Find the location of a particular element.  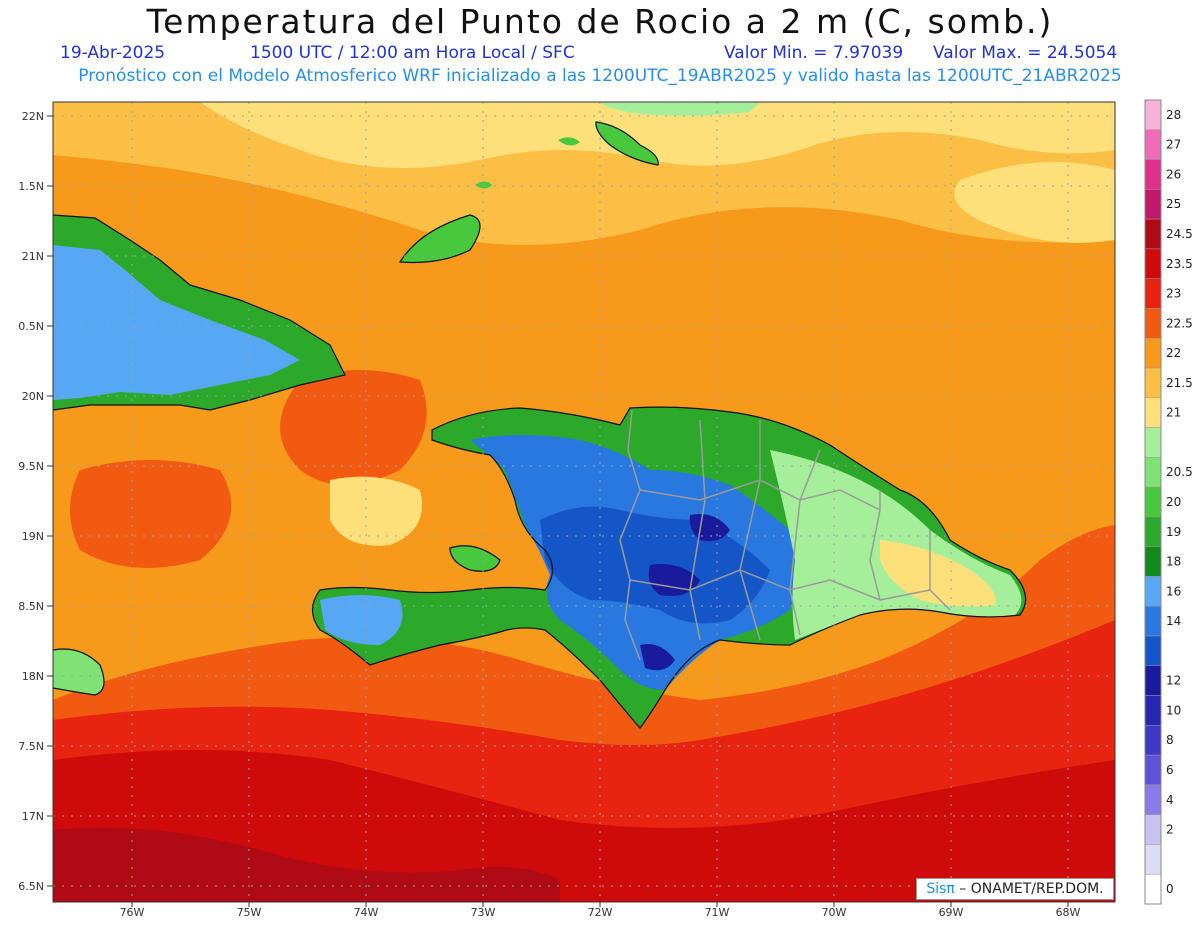

legend-label: 23 is located at coordinates (1173, 294).